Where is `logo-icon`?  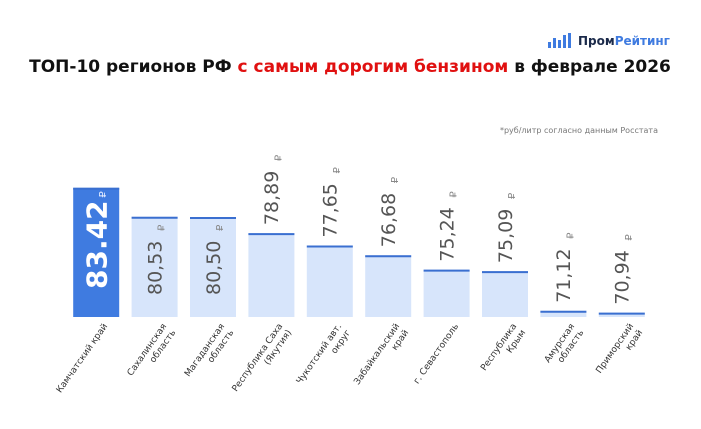 logo-icon is located at coordinates (559, 40).